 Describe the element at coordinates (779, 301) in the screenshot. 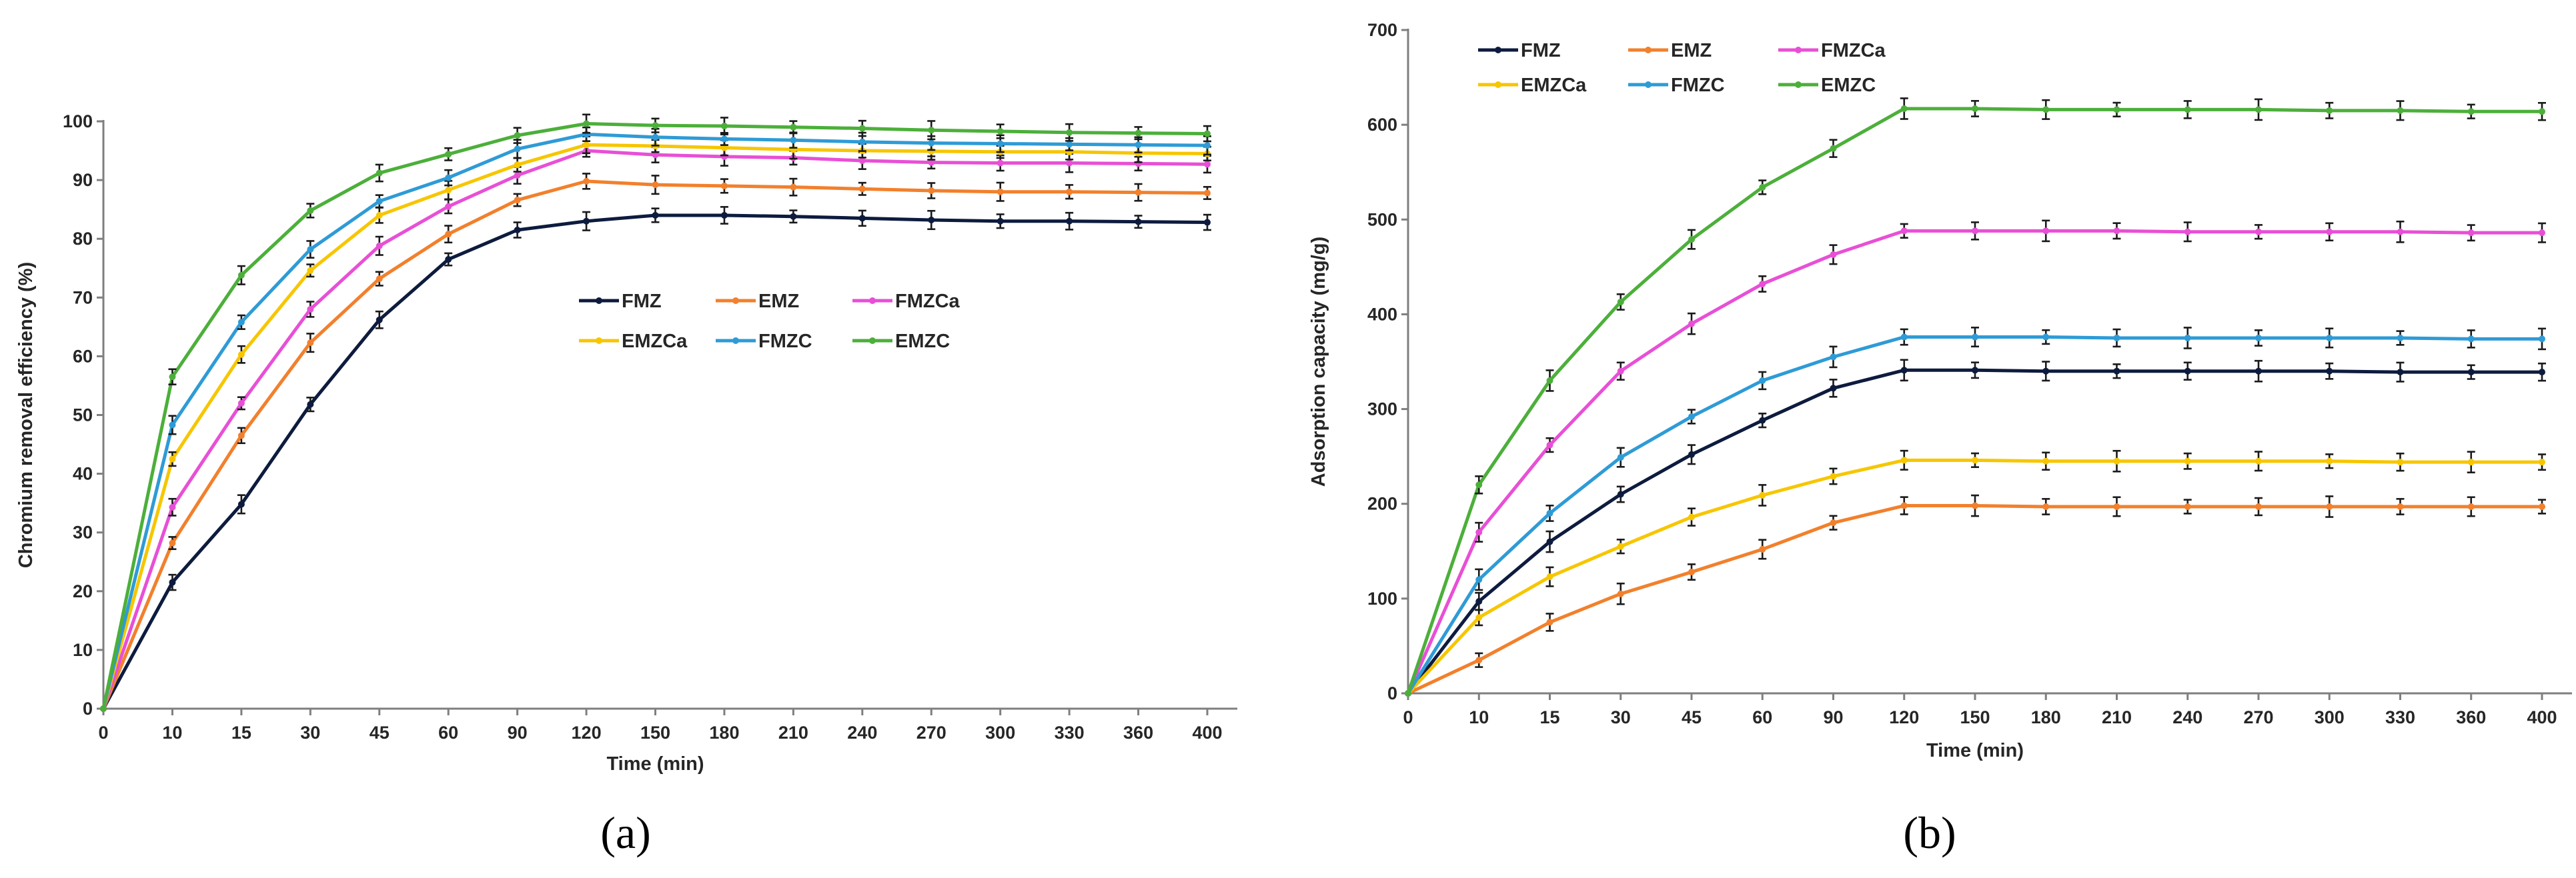

I see `legend-label-emz: EMZ` at that location.